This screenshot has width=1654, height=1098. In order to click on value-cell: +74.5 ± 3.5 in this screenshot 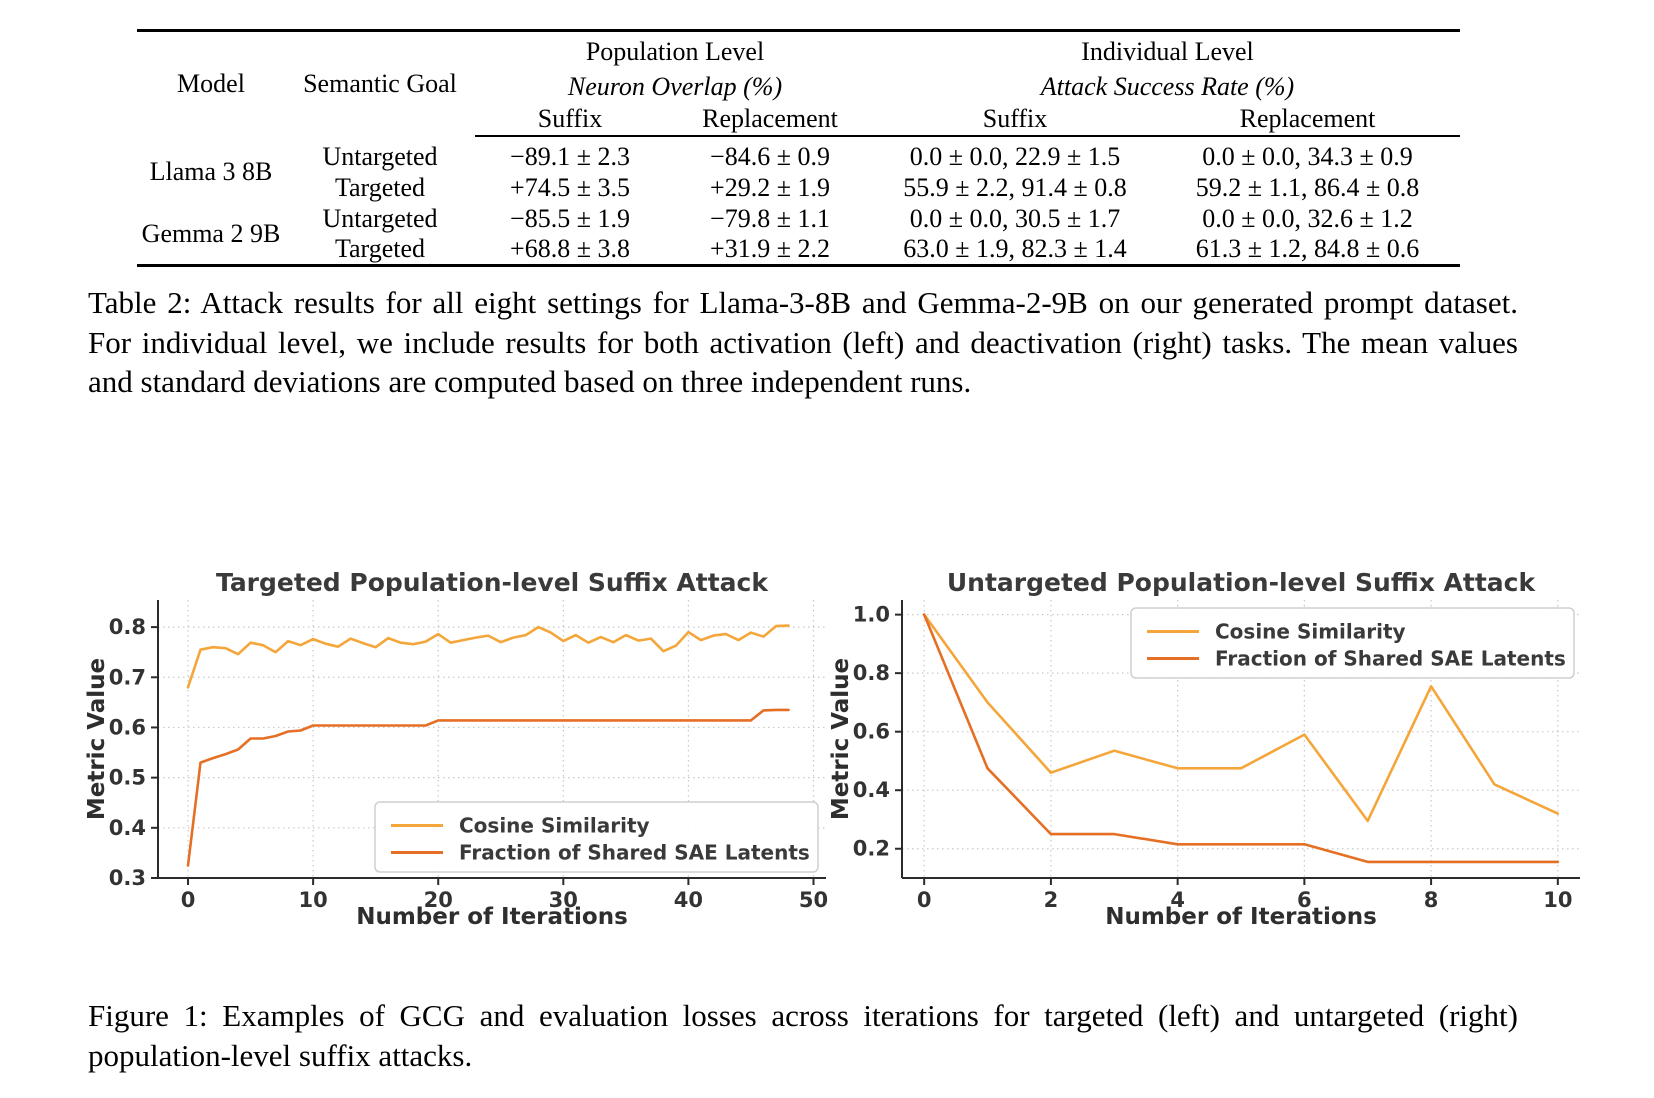, I will do `click(570, 187)`.